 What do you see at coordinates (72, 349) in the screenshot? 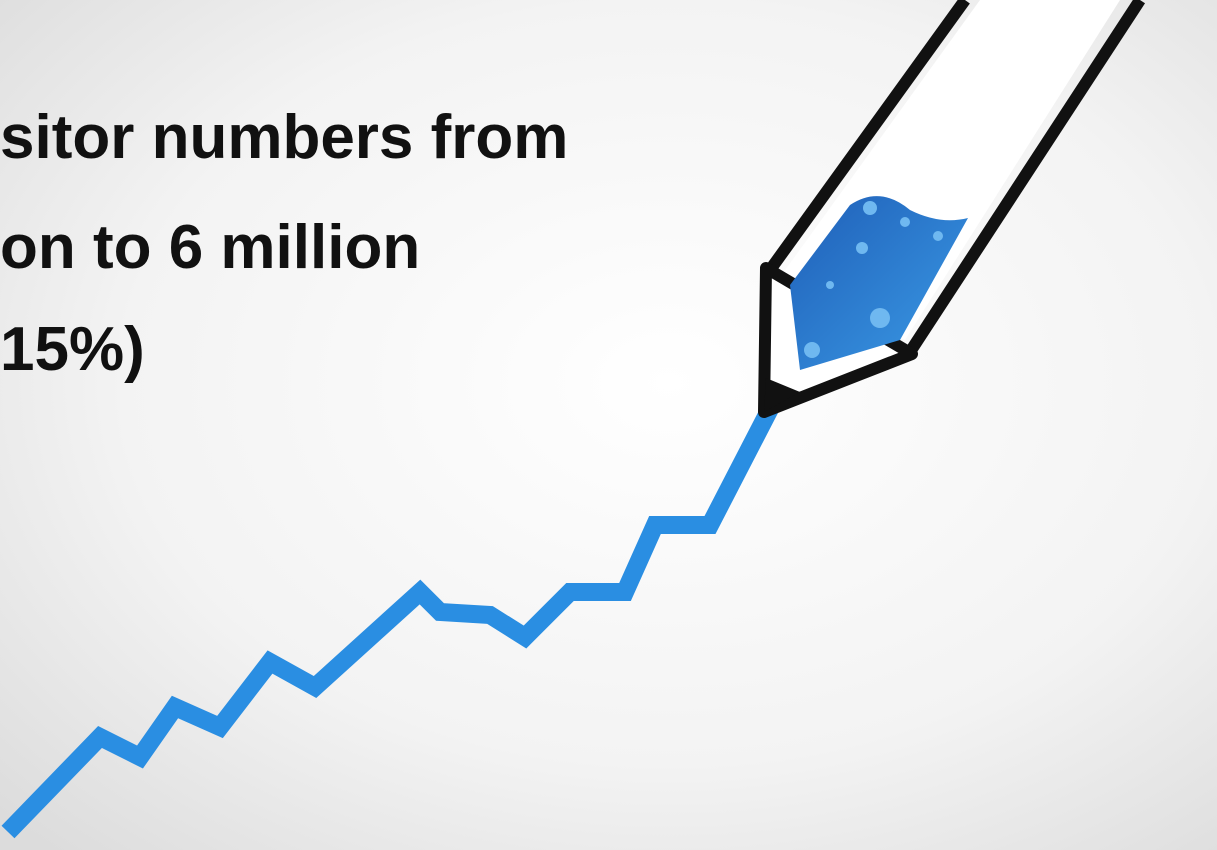
I see `headline-line: 15%)` at bounding box center [72, 349].